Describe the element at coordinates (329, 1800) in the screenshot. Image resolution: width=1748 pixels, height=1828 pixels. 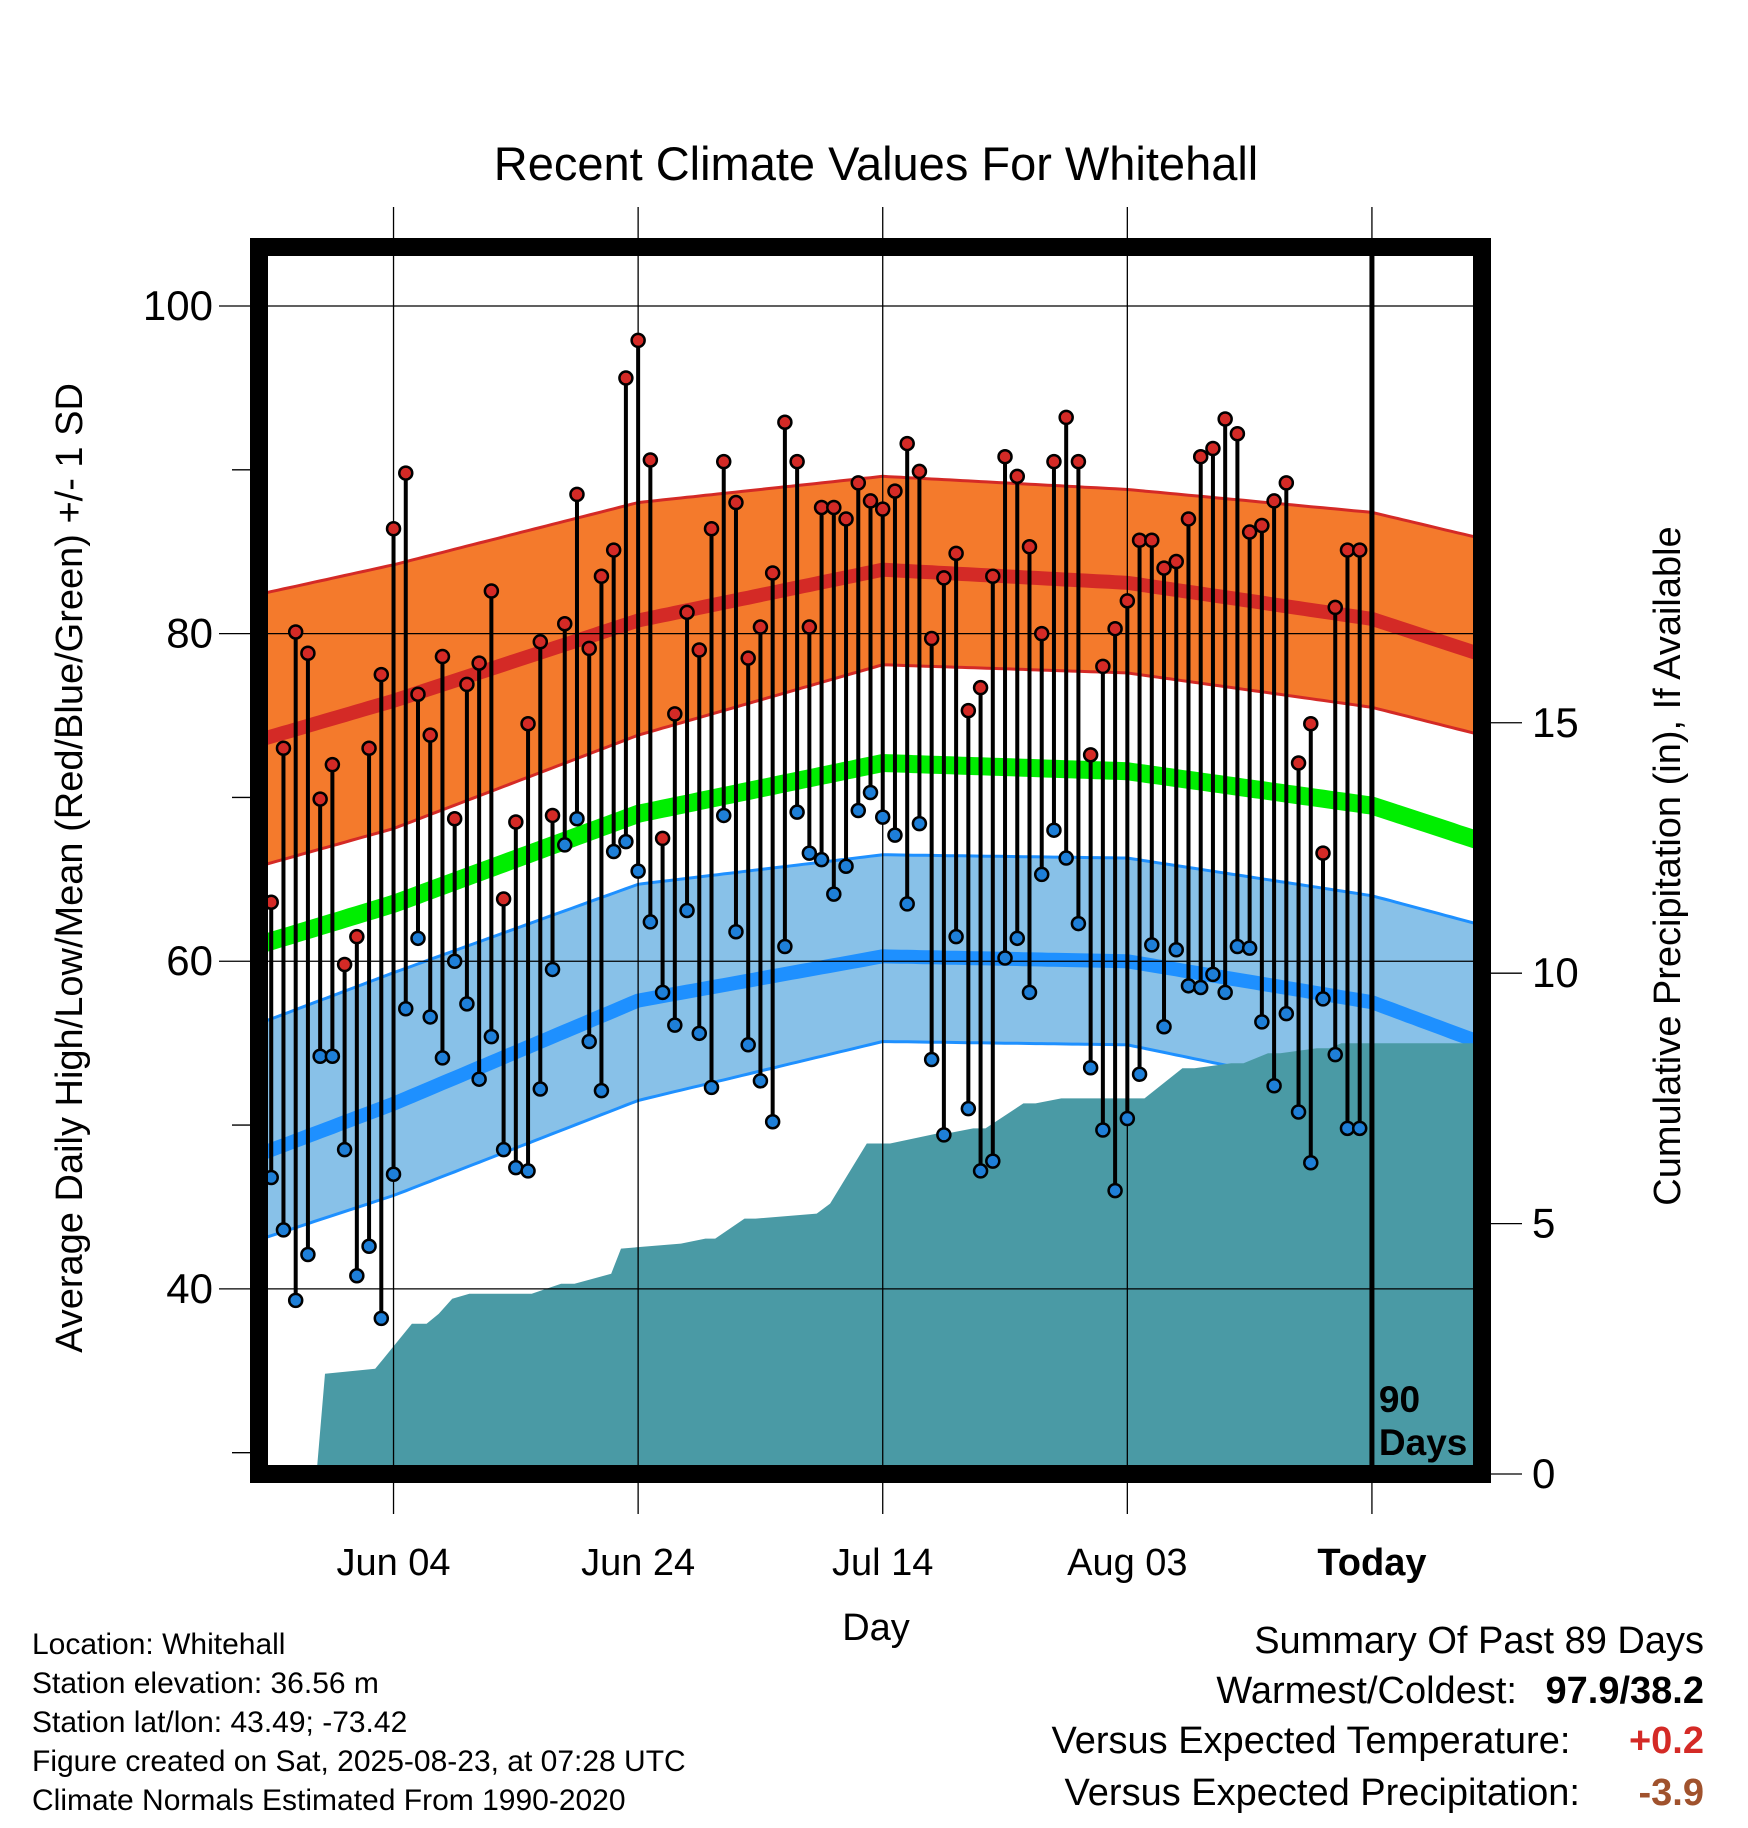
I see `info-normals: Climate Normals Estimated From 1990-2020` at that location.